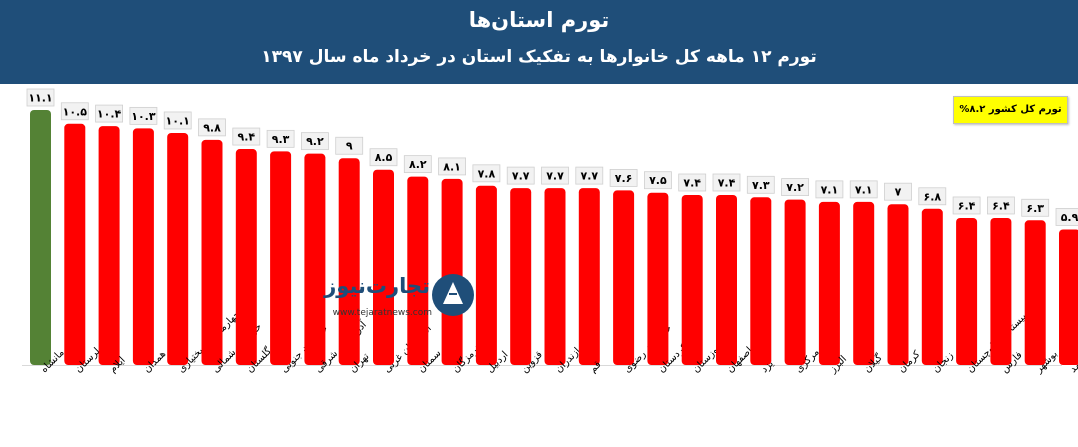 This screenshot has height=447, width=1078. I want to click on value-label-15: ۷.۷, so click(555, 176).